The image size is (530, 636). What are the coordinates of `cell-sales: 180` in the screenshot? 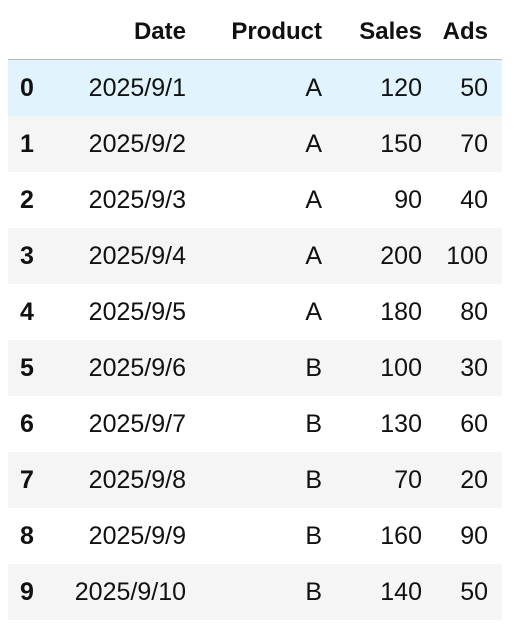 It's located at (401, 311).